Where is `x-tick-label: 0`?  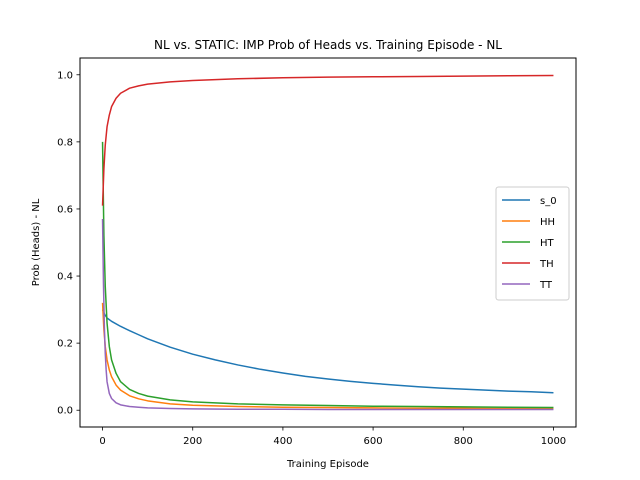
x-tick-label: 0 is located at coordinates (102, 441).